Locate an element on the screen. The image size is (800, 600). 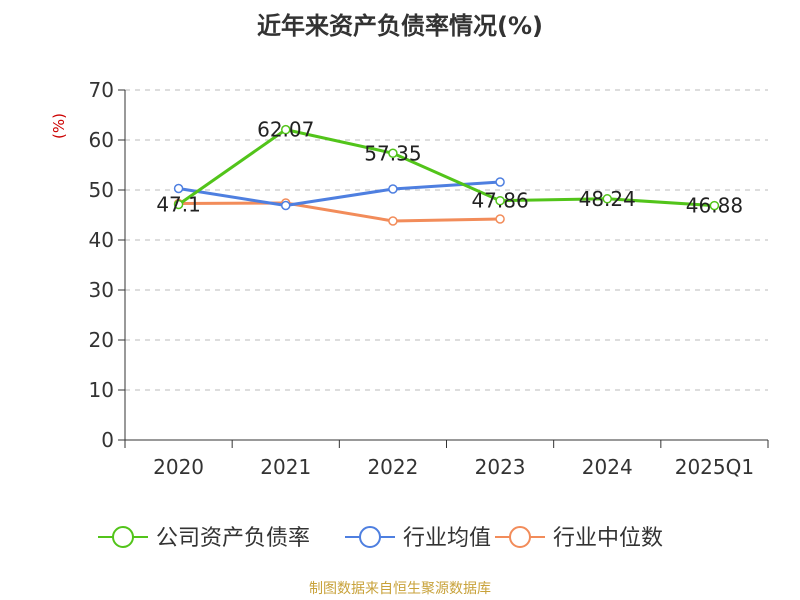
data-label: 57.35 is located at coordinates (392, 153).